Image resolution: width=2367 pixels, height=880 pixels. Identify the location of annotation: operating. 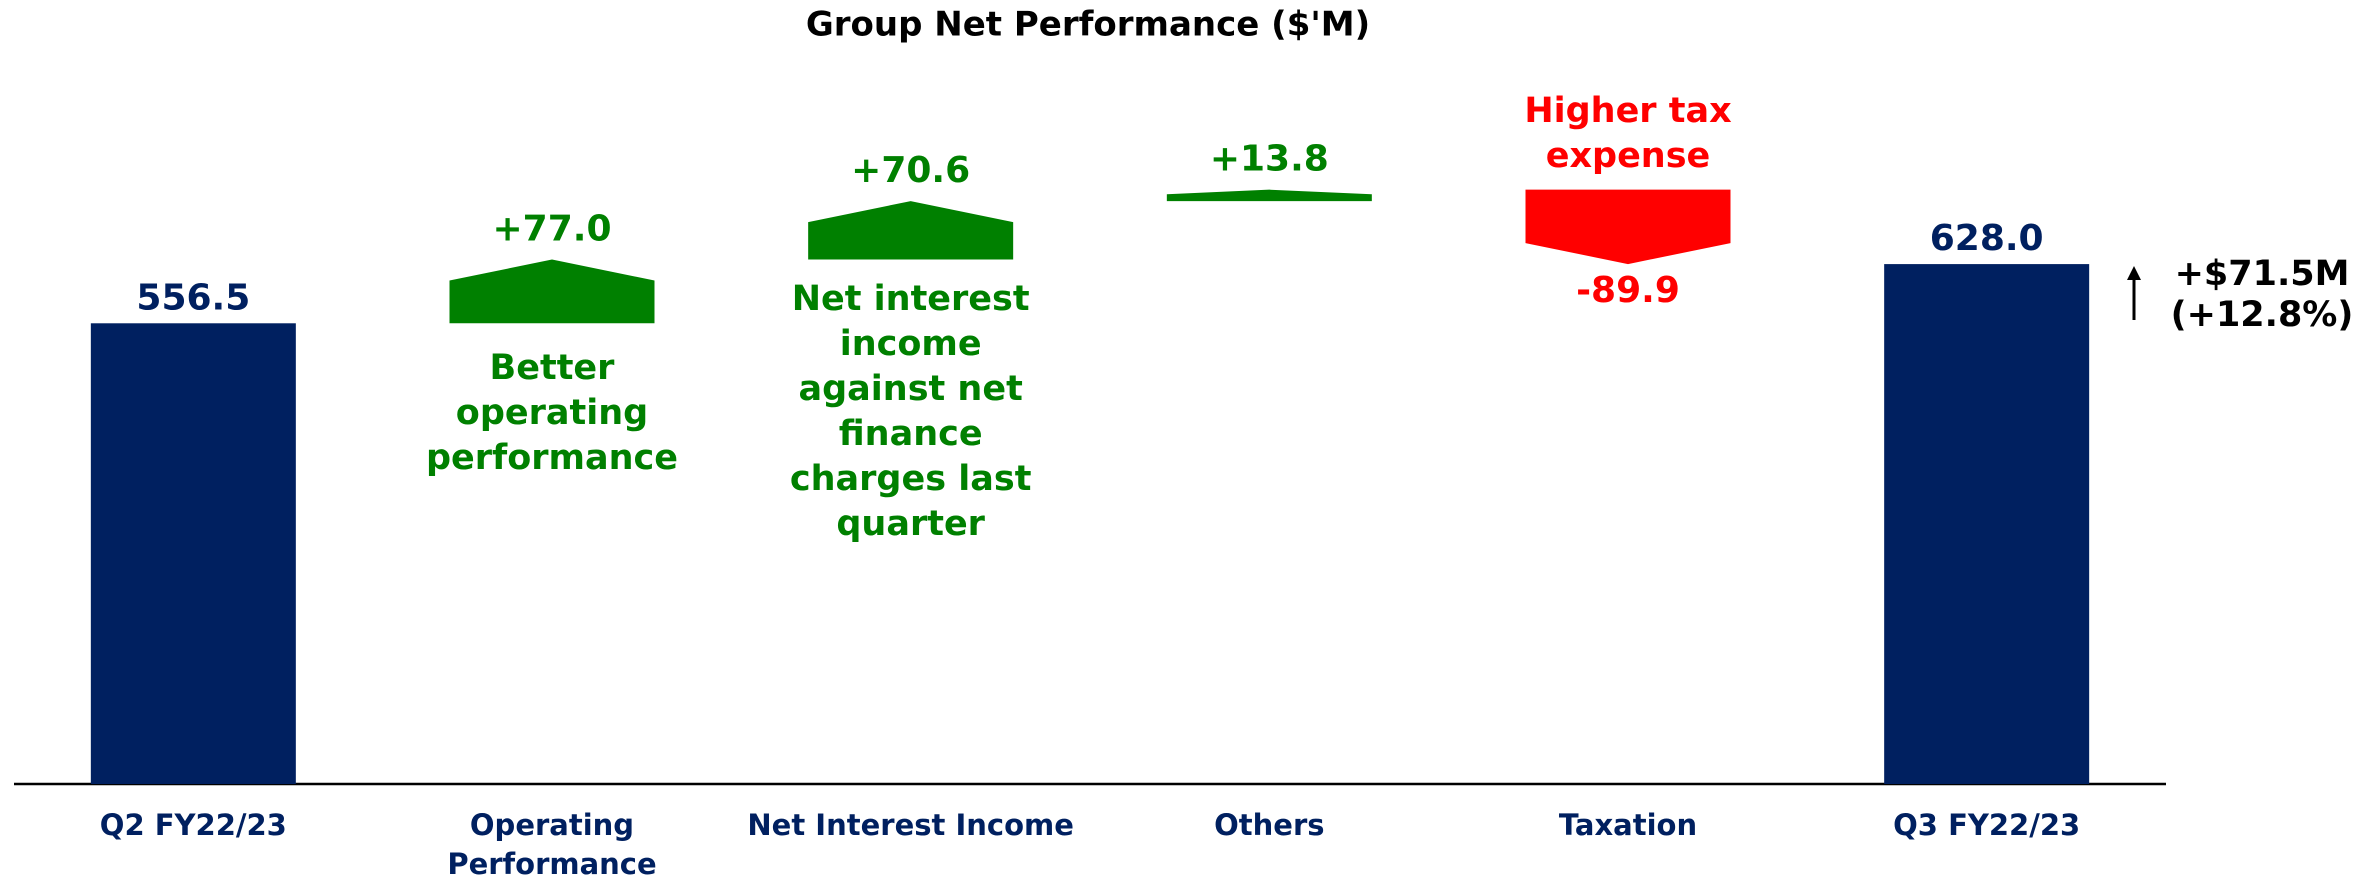
(552, 413).